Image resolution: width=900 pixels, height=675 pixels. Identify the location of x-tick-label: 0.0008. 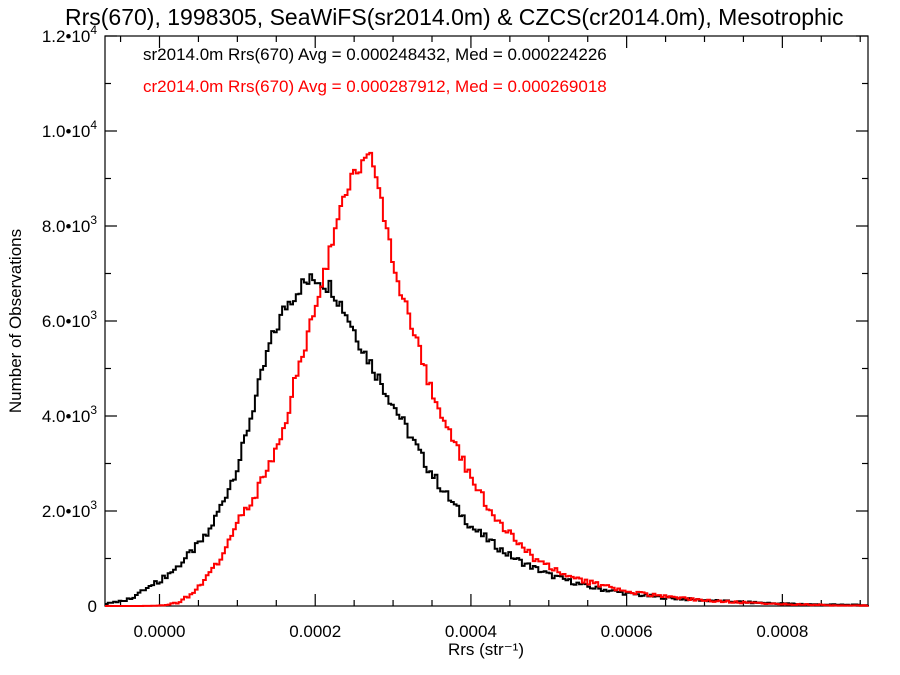
(782, 631).